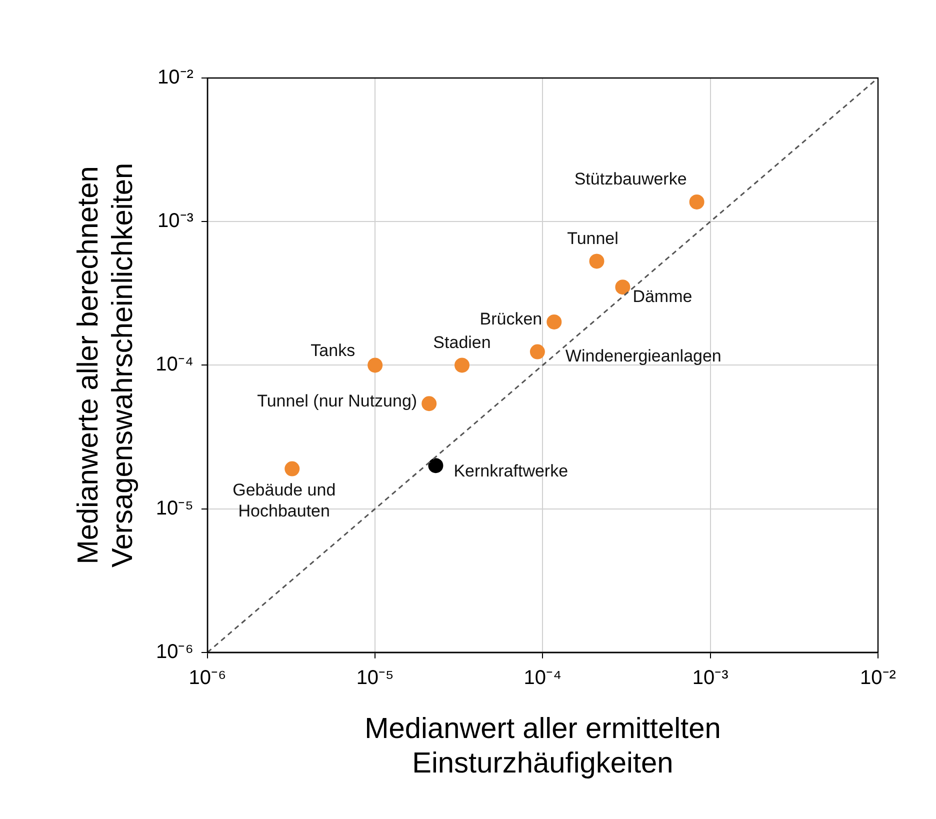  What do you see at coordinates (337, 400) in the screenshot?
I see `annotation: Tunnel (nur Nutzung)` at bounding box center [337, 400].